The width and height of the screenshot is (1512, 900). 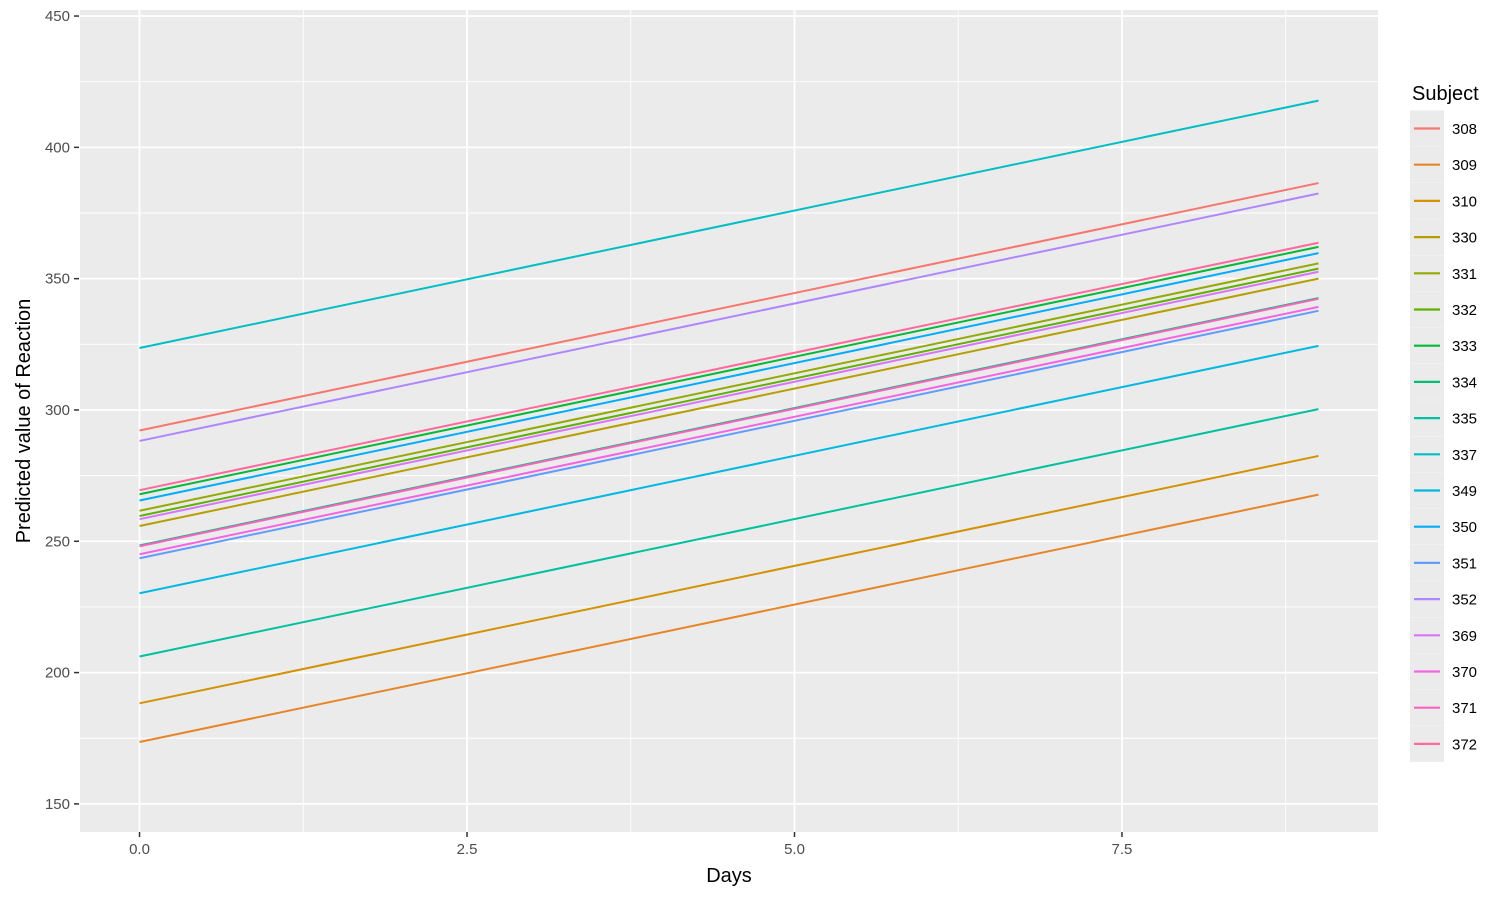 I want to click on legend-item-label: 370, so click(x=1464, y=672).